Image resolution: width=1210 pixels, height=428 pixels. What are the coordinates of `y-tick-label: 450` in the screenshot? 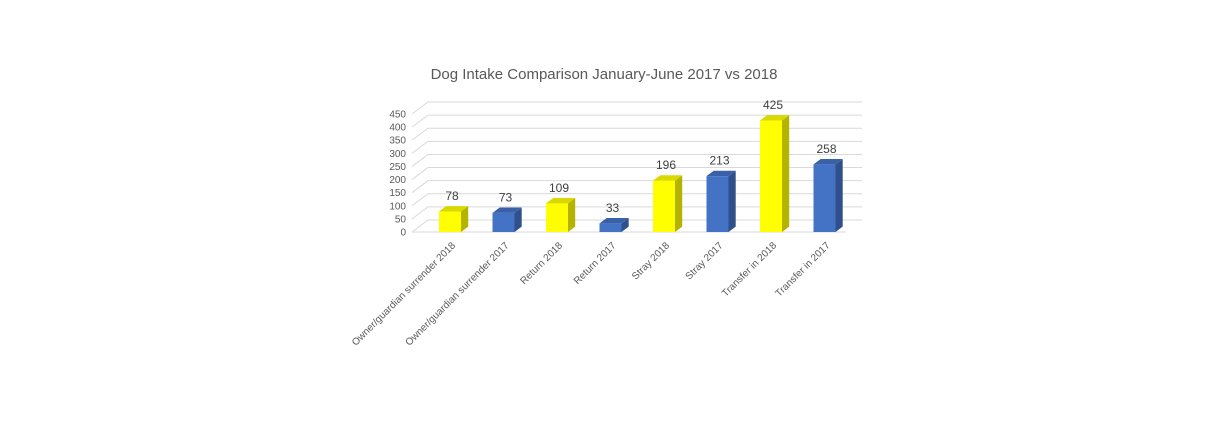 It's located at (397, 115).